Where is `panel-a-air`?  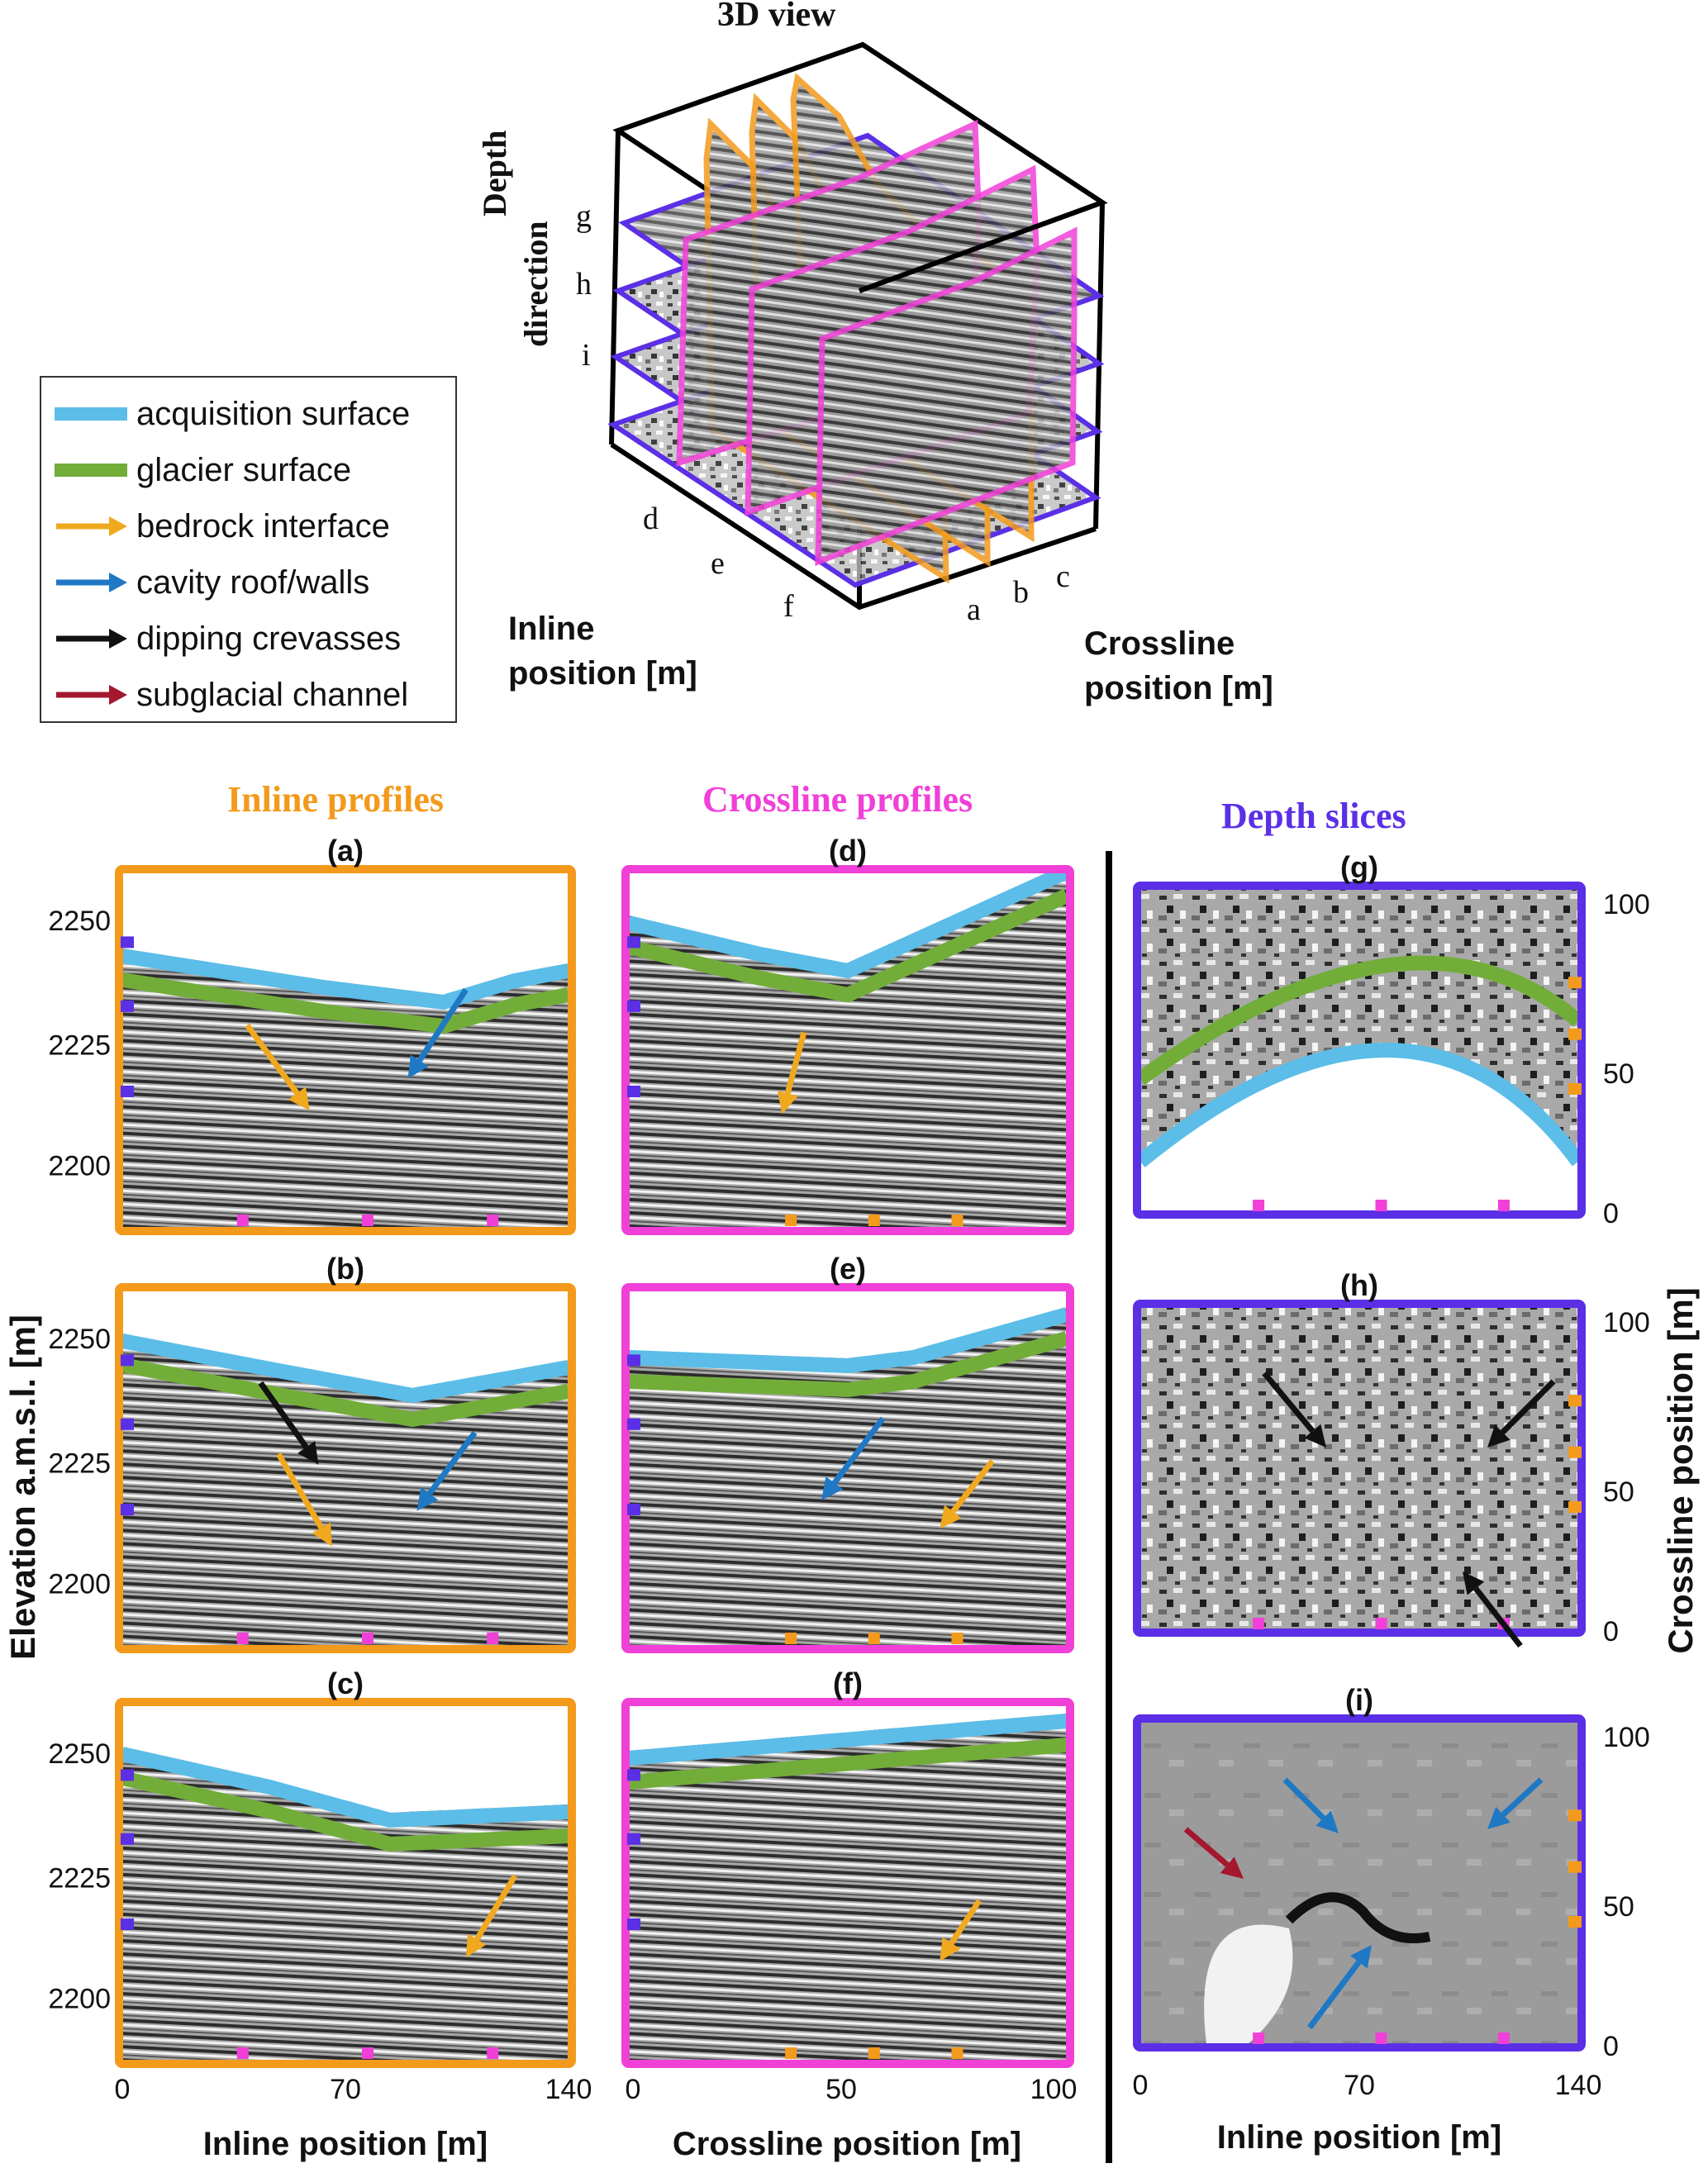
panel-a-air is located at coordinates (345, 933).